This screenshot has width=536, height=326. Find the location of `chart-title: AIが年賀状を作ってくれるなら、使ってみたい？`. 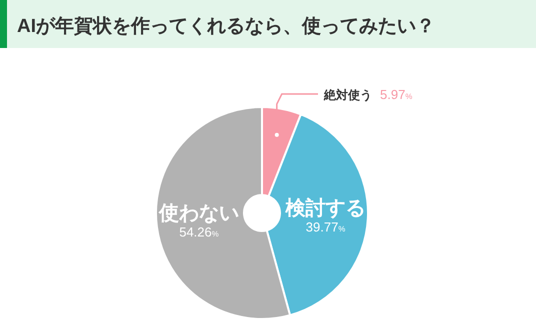

chart-title: AIが年賀状を作ってくれるなら、使ってみたい？ is located at coordinates (226, 26).